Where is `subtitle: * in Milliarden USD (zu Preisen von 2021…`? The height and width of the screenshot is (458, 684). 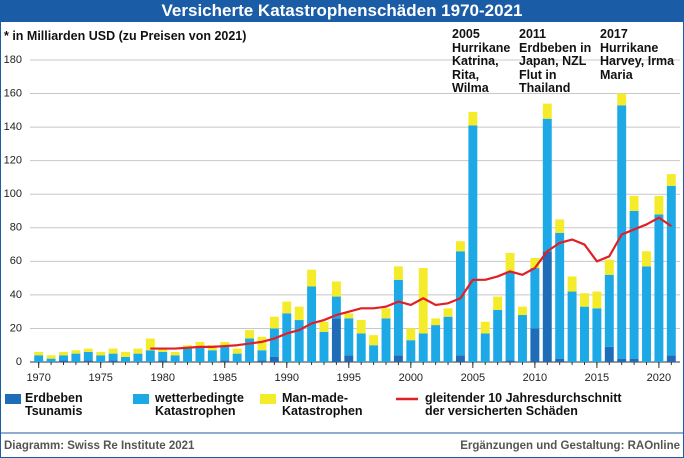 subtitle: * in Milliarden USD (zu Preisen von 2021… is located at coordinates (125, 36).